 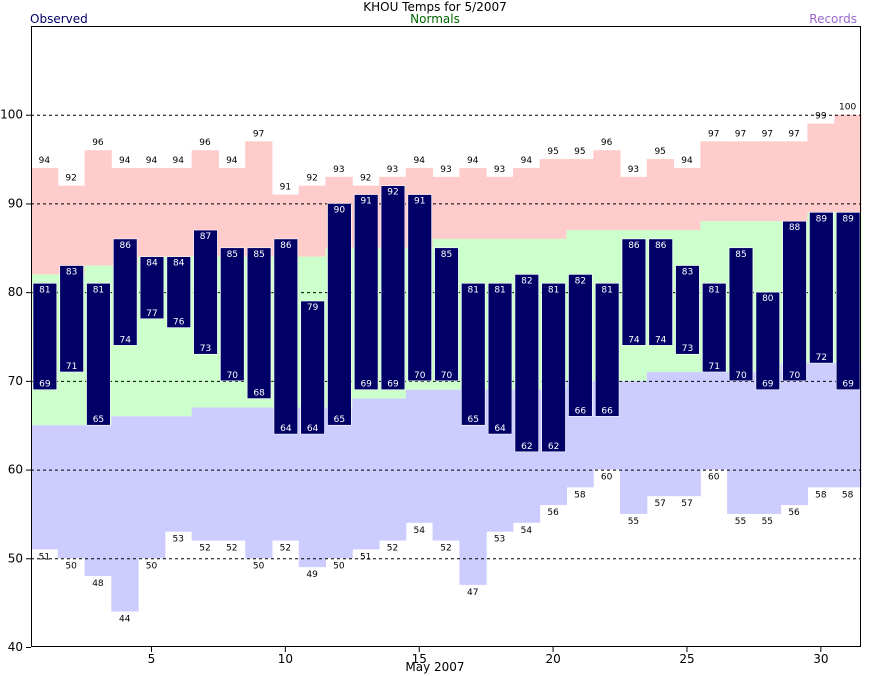 What do you see at coordinates (633, 522) in the screenshot?
I see `record-low-label: 55` at bounding box center [633, 522].